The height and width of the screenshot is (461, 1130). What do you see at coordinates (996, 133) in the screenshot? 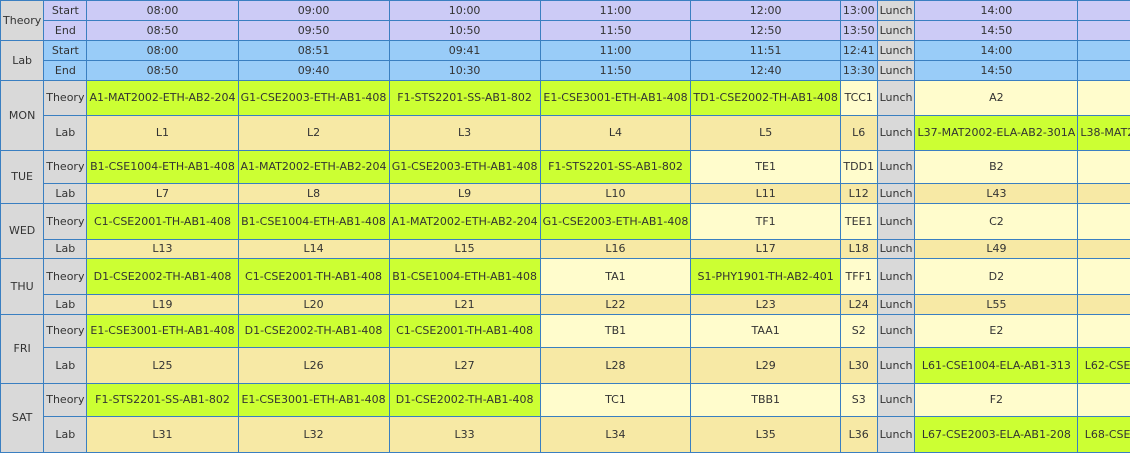
I see `registered-slot: L37-MAT2002-ELA-AB2-301A` at bounding box center [996, 133].